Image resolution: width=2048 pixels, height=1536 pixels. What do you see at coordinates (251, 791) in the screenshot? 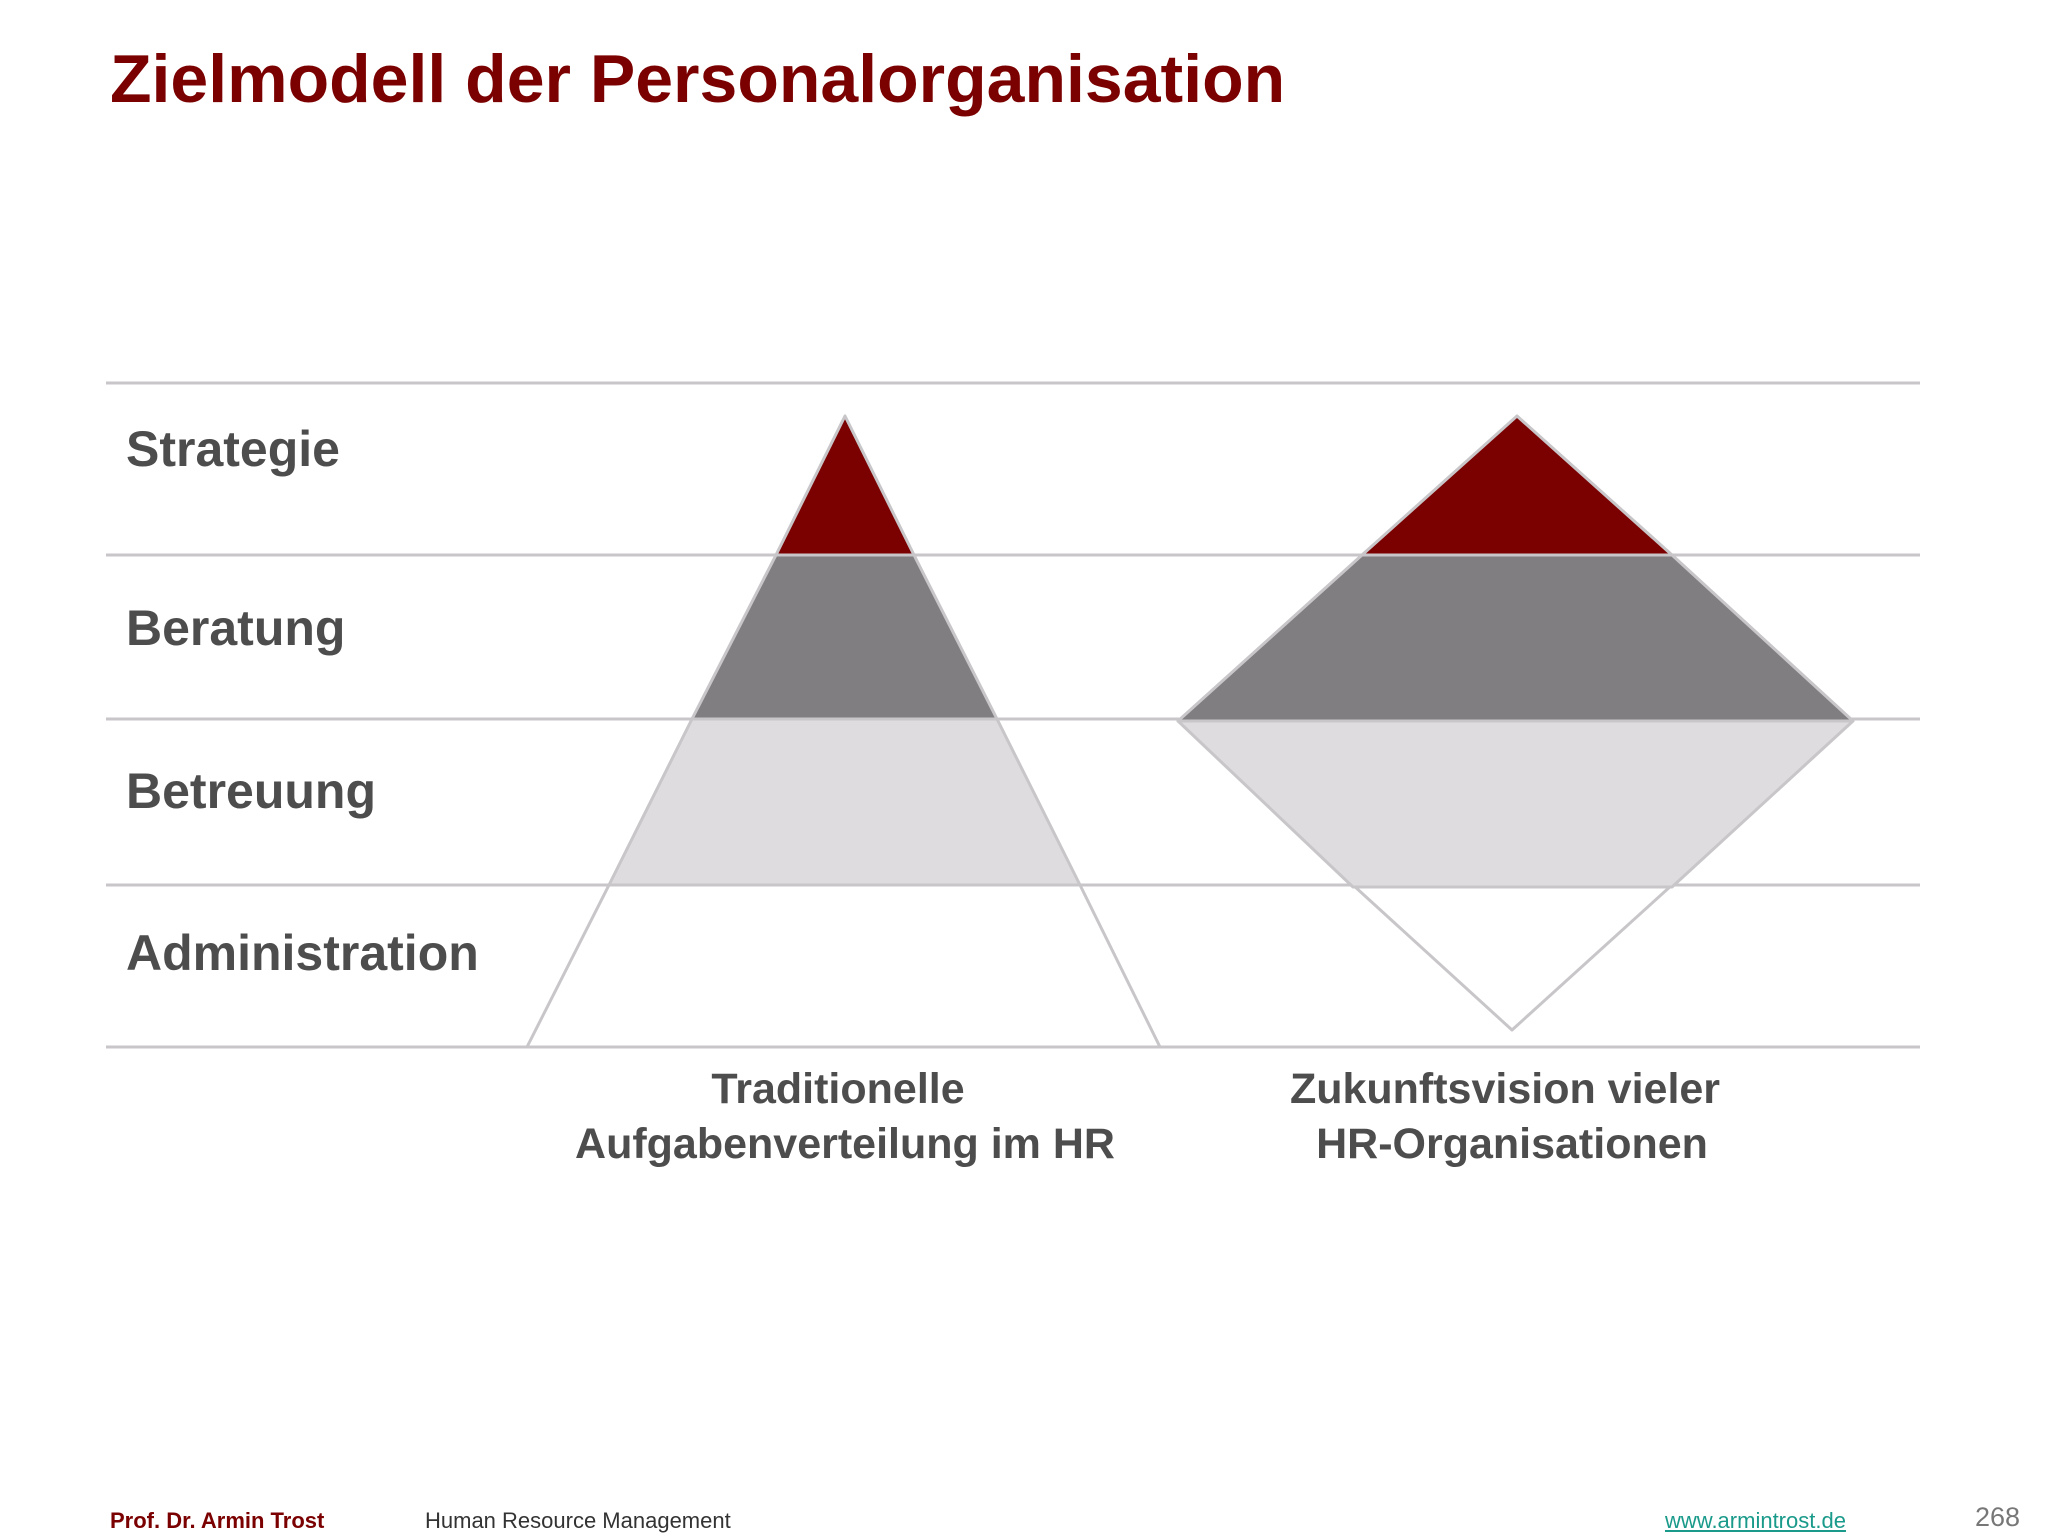
I see `level-label-betreuung: Betreuung` at bounding box center [251, 791].